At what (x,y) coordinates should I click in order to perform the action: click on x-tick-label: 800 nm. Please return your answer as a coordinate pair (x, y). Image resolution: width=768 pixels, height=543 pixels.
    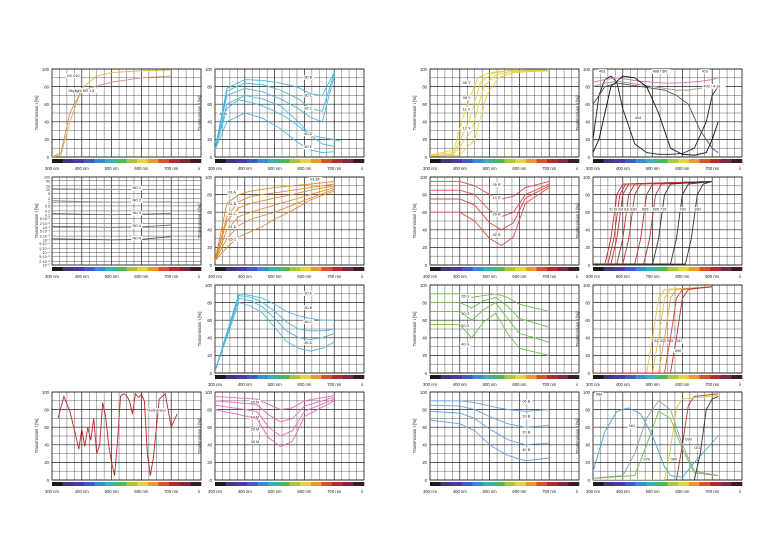
    Looking at the image, I should click on (682, 276).